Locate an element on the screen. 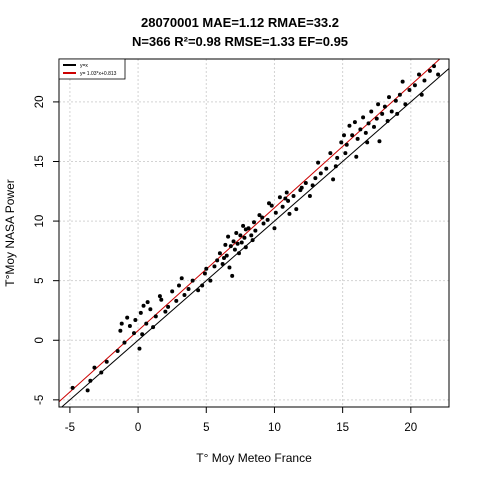 The height and width of the screenshot is (480, 480). legend-label-identity: y=x is located at coordinates (84, 66).